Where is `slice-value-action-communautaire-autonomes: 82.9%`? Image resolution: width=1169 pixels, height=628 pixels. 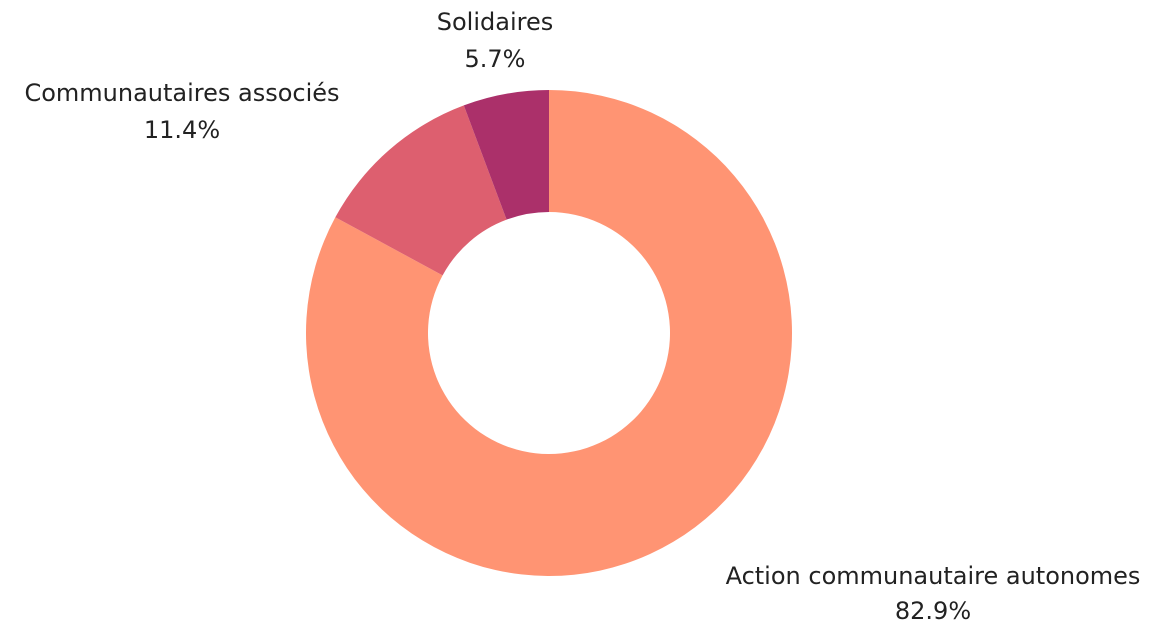 slice-value-action-communautaire-autonomes: 82.9% is located at coordinates (933, 610).